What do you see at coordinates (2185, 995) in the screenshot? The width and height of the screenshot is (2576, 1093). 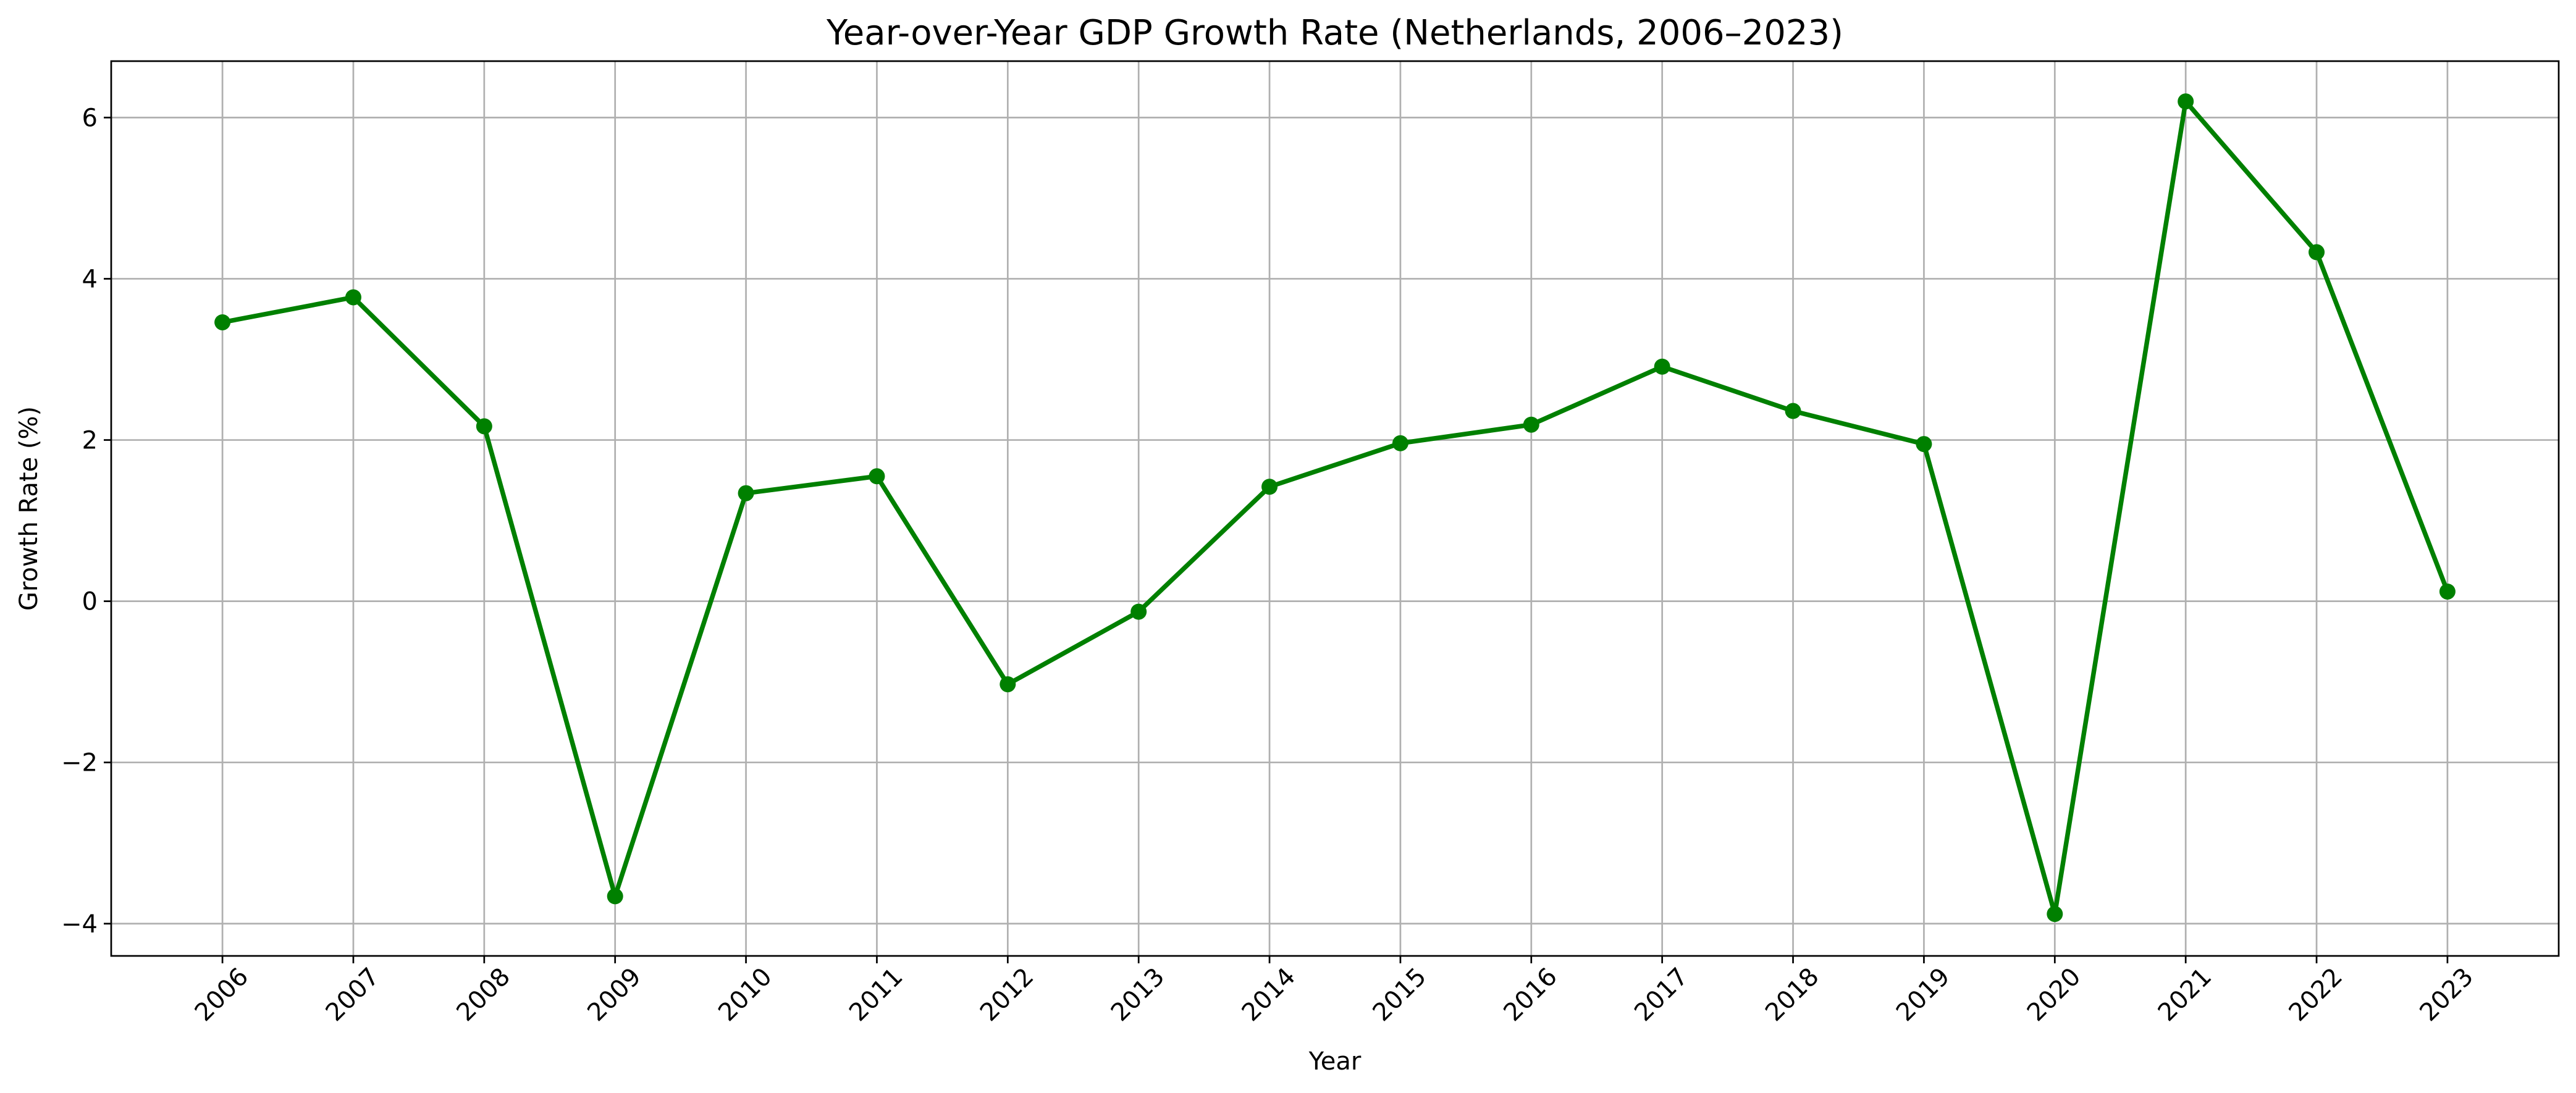 I see `x-tick-label: 2021` at bounding box center [2185, 995].